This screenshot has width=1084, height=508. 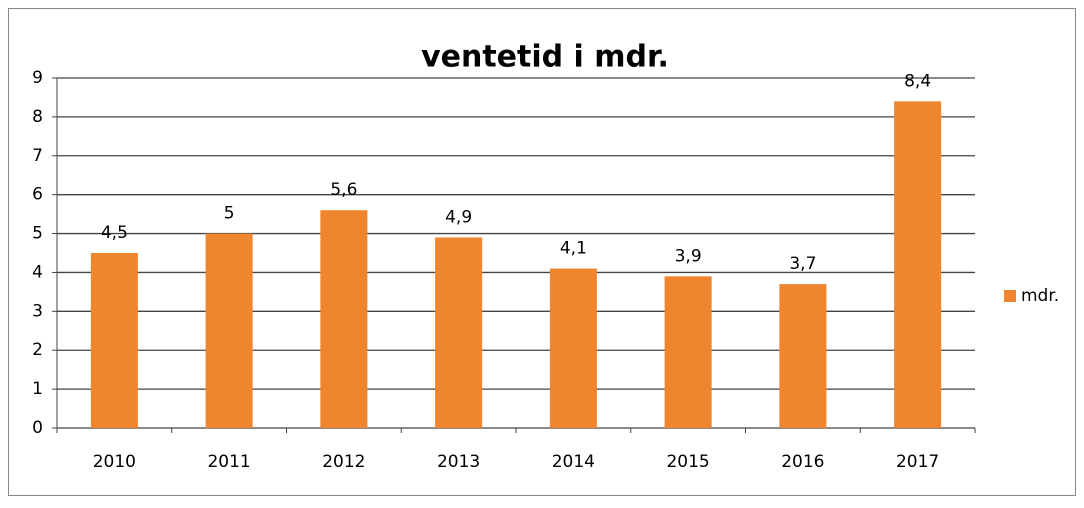 I want to click on y-tick-label: 2, so click(x=37, y=350).